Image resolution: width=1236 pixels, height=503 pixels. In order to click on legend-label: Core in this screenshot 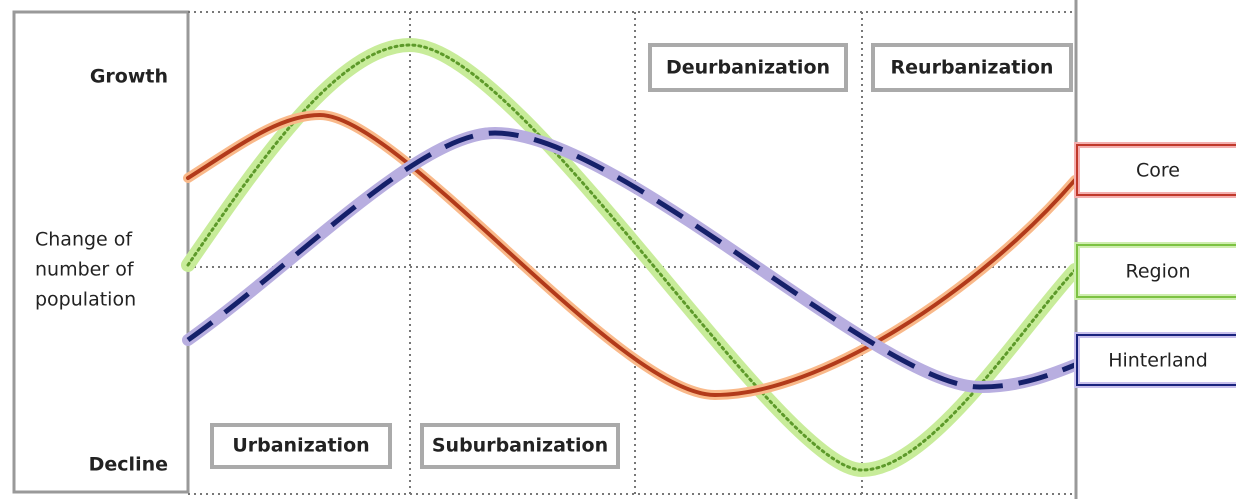, I will do `click(1158, 171)`.